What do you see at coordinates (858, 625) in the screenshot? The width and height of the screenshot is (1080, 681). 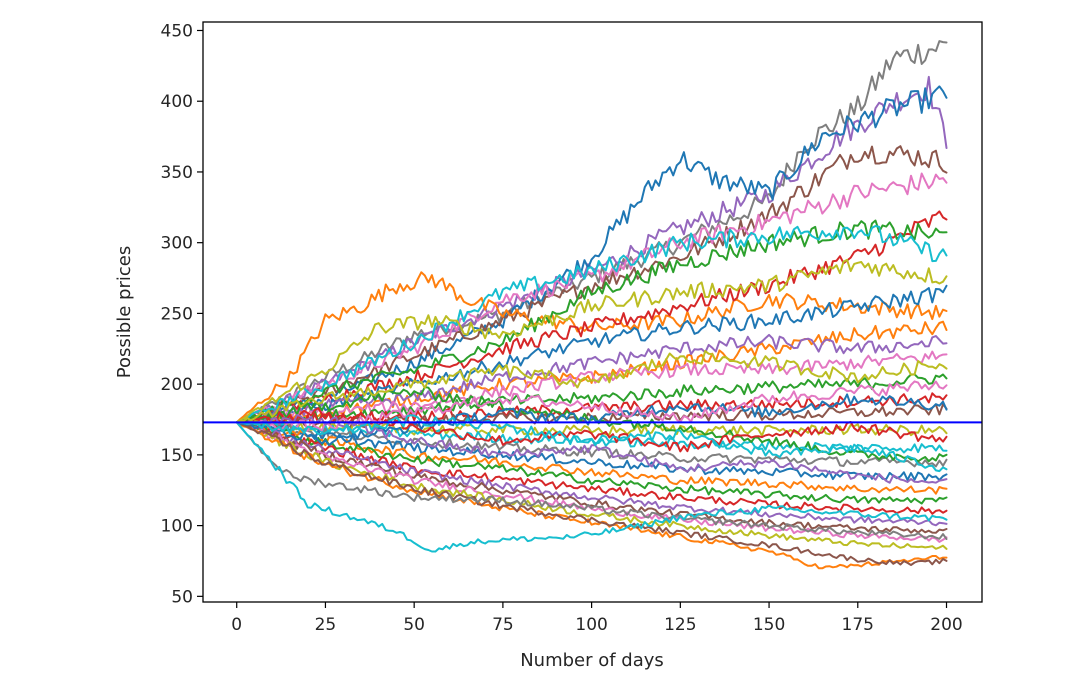 I see `x-tick-label: 175` at bounding box center [858, 625].